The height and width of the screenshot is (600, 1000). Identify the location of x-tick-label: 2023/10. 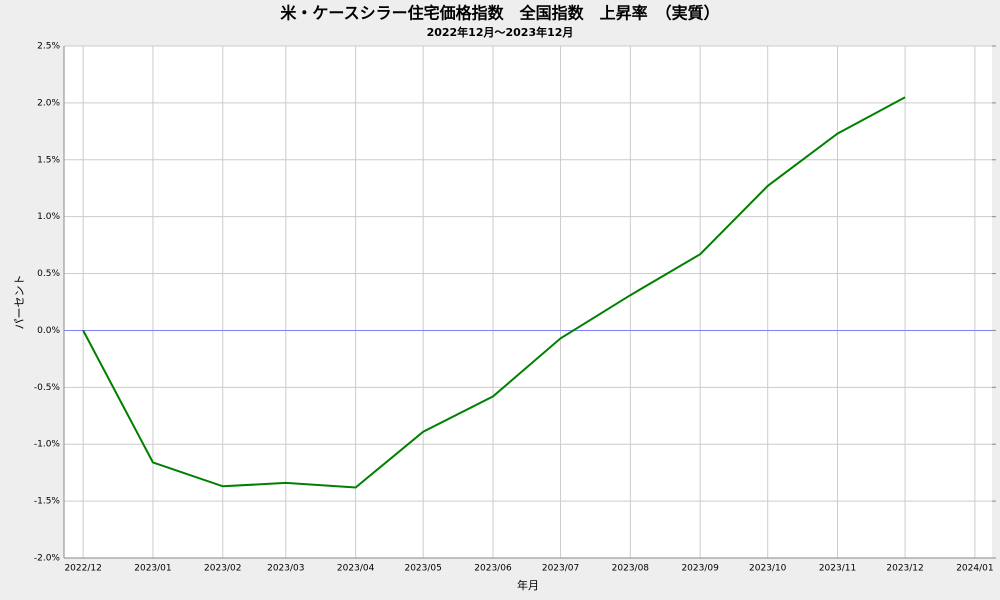
(768, 569).